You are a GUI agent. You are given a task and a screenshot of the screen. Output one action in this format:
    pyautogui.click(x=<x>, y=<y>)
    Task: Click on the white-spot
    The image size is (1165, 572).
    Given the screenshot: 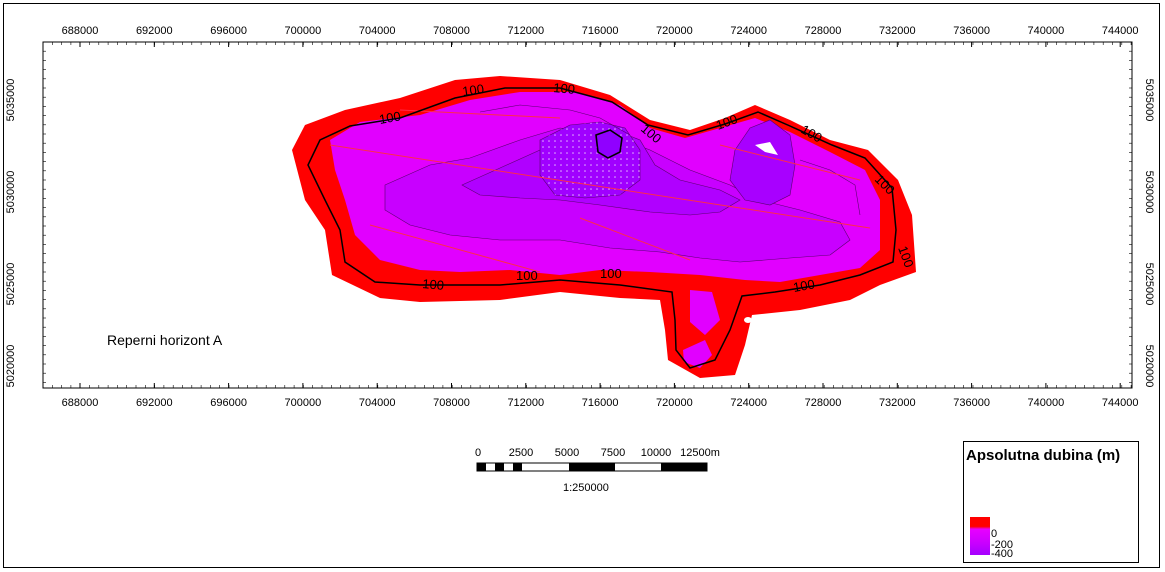 What is the action you would take?
    pyautogui.click(x=766, y=148)
    